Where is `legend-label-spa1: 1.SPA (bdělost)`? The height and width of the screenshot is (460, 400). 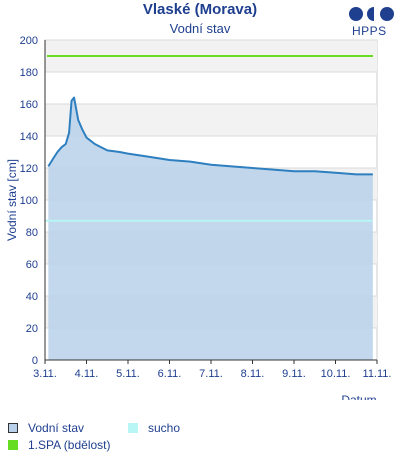
legend-label-spa1: 1.SPA (bdělost) is located at coordinates (69, 445).